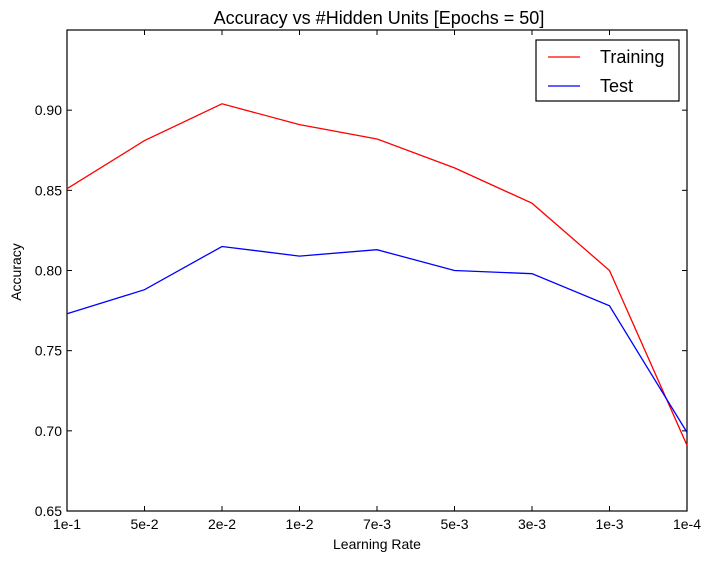 This screenshot has height=561, width=713. I want to click on x-tick-label: 1e-1, so click(67, 524).